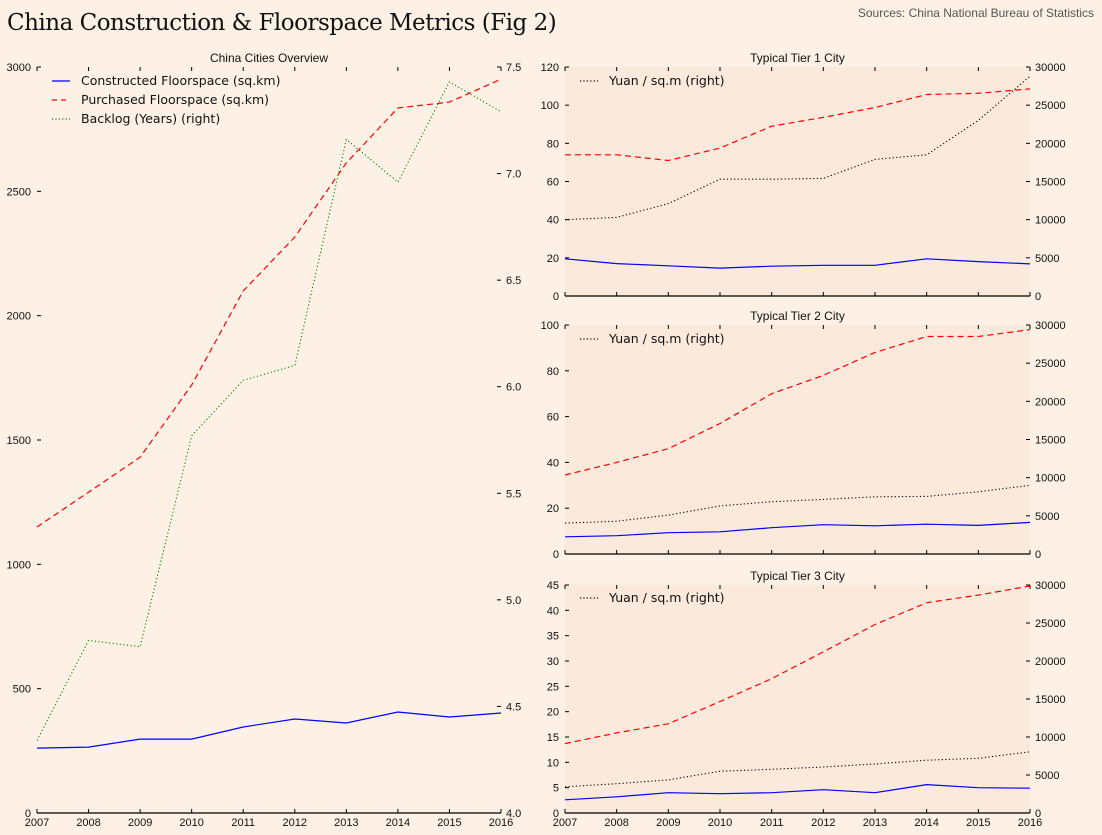  What do you see at coordinates (550, 68) in the screenshot?
I see `y-tick-label: 120` at bounding box center [550, 68].